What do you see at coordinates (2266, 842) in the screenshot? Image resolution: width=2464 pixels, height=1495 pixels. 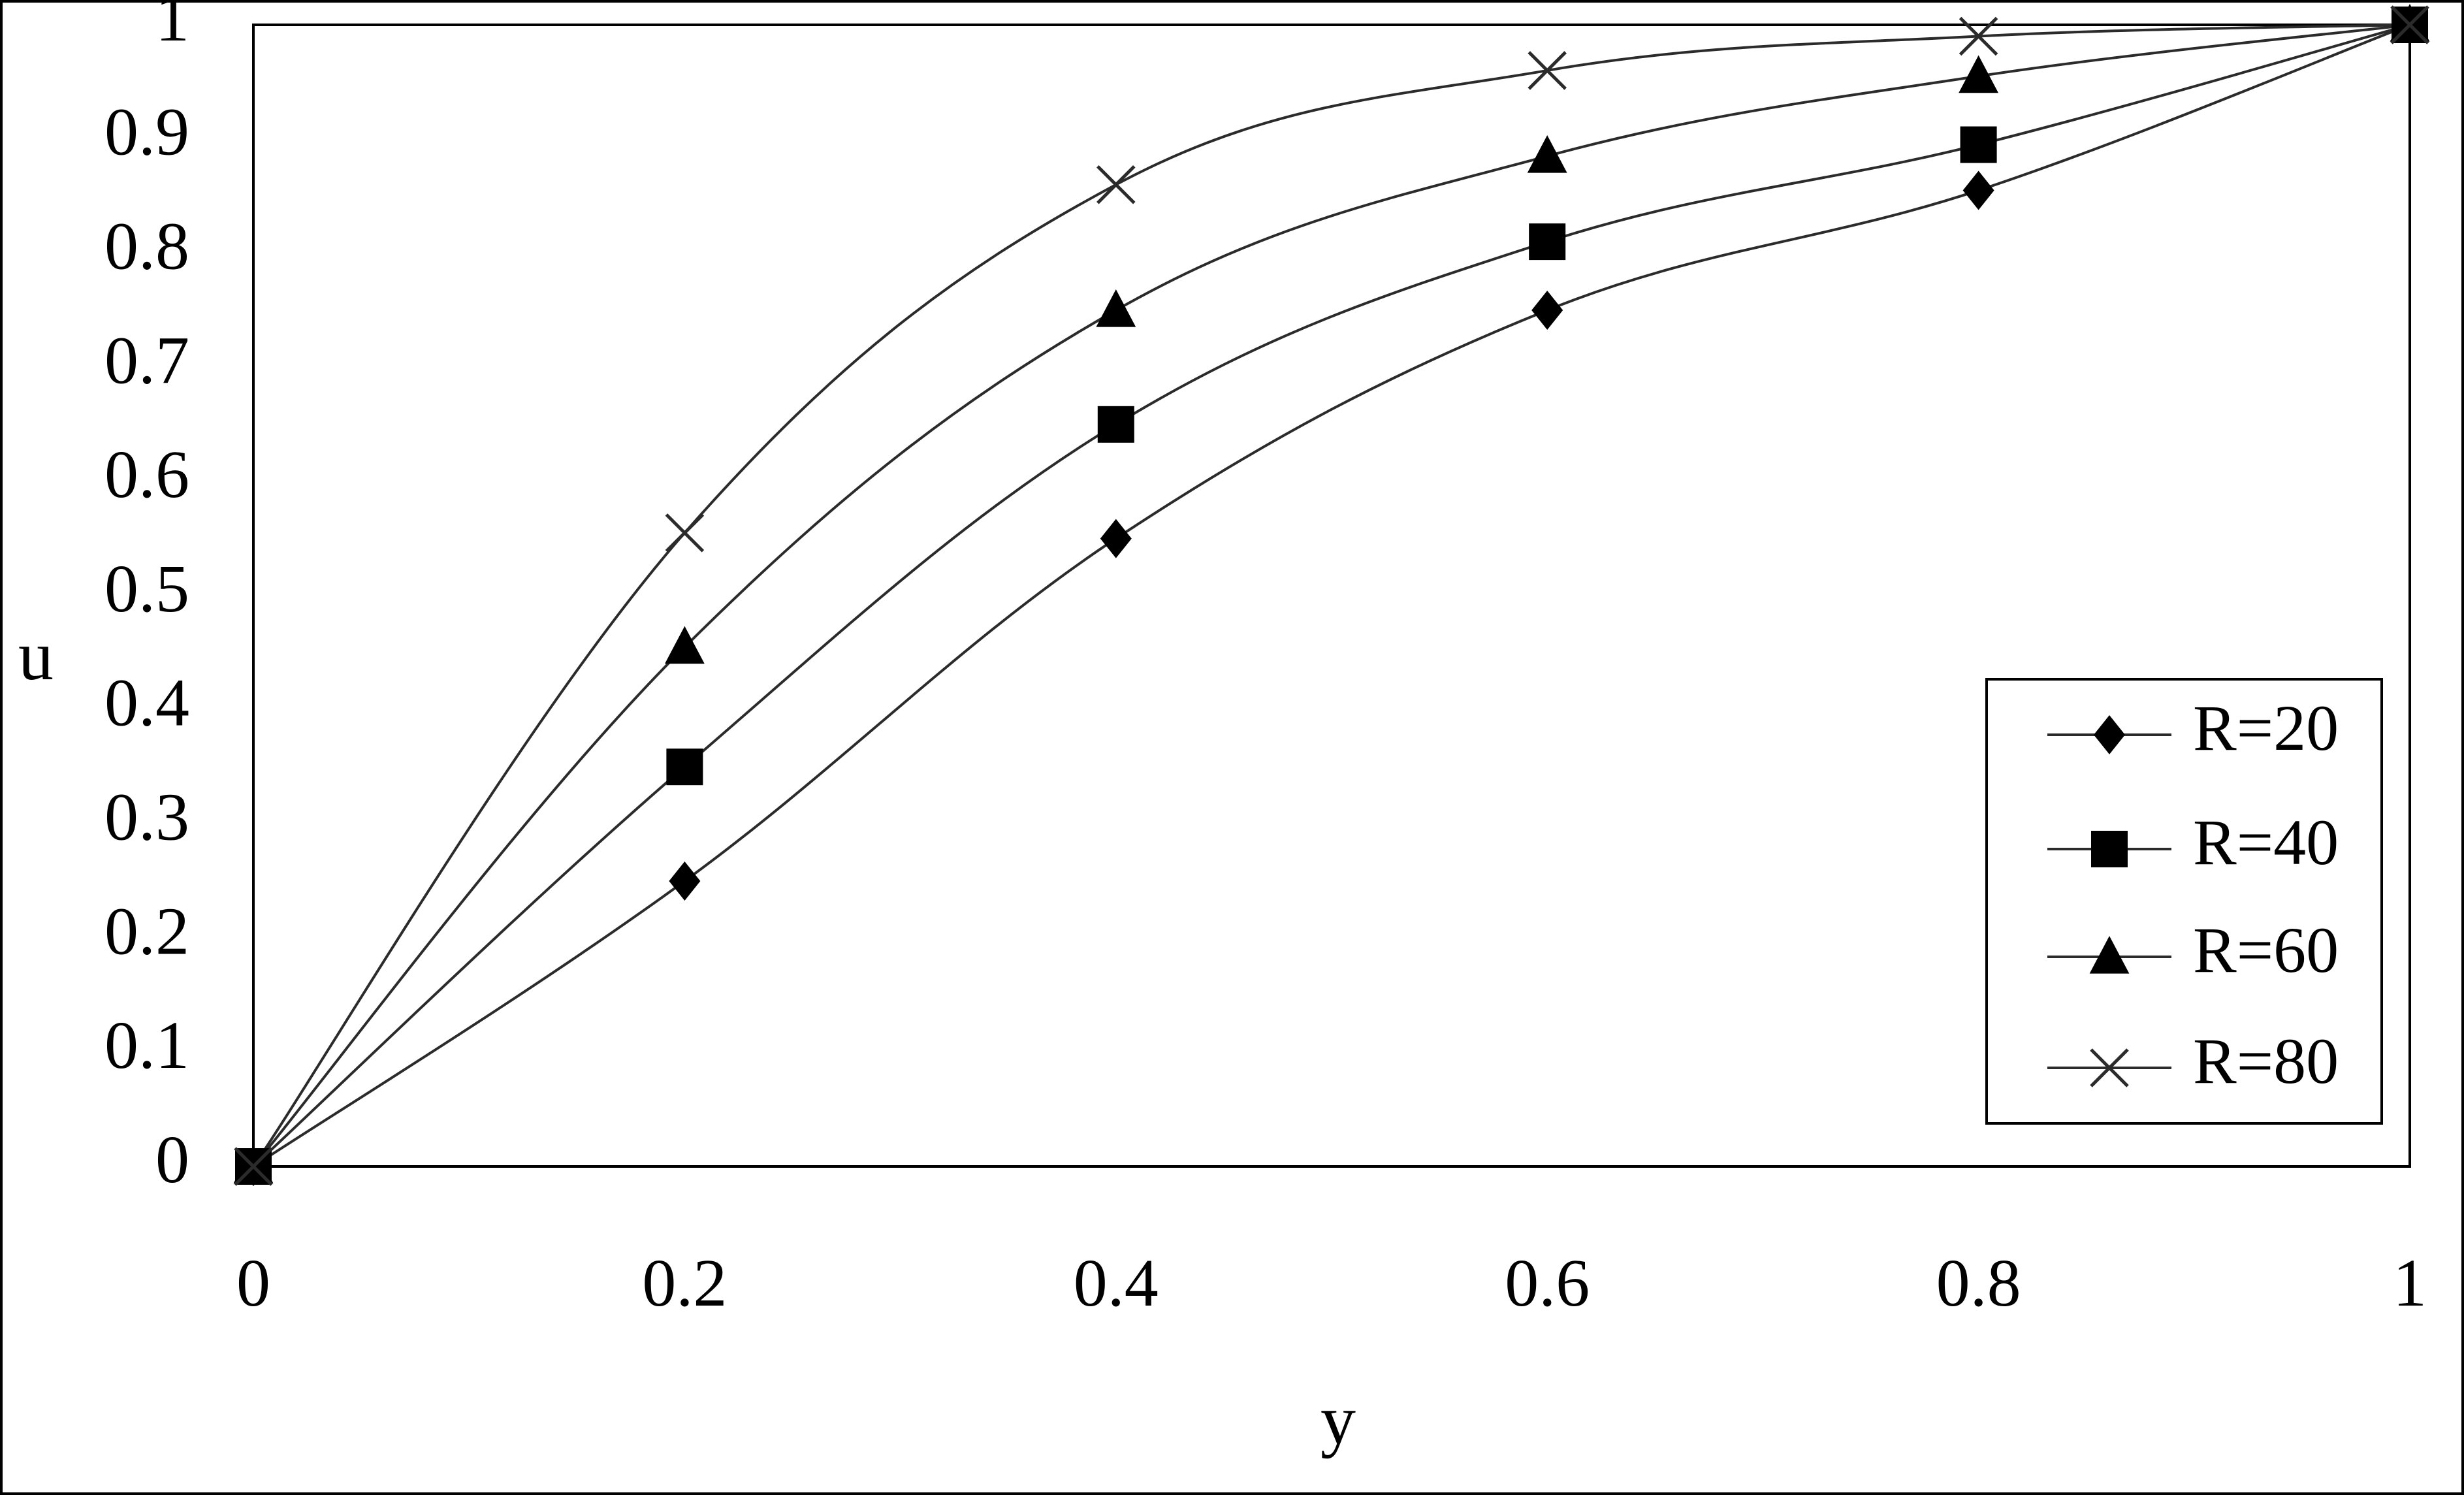 I see `legend-label: R=40` at bounding box center [2266, 842].